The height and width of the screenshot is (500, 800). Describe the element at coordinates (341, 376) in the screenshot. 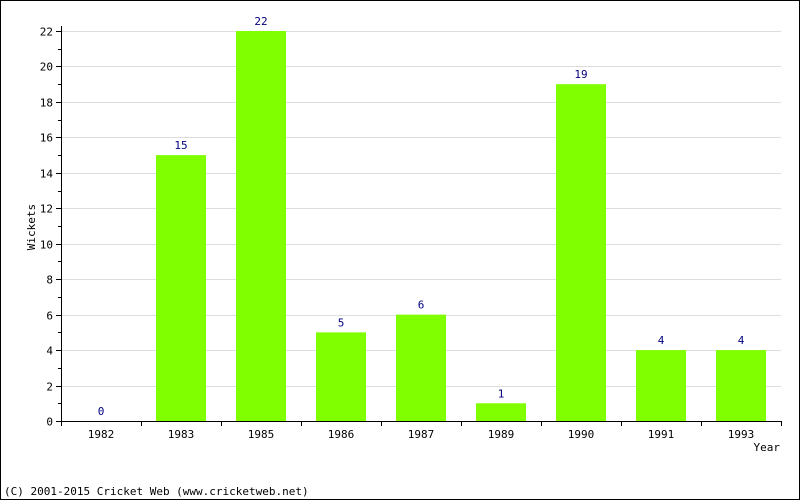

I see `bar-1986` at that location.